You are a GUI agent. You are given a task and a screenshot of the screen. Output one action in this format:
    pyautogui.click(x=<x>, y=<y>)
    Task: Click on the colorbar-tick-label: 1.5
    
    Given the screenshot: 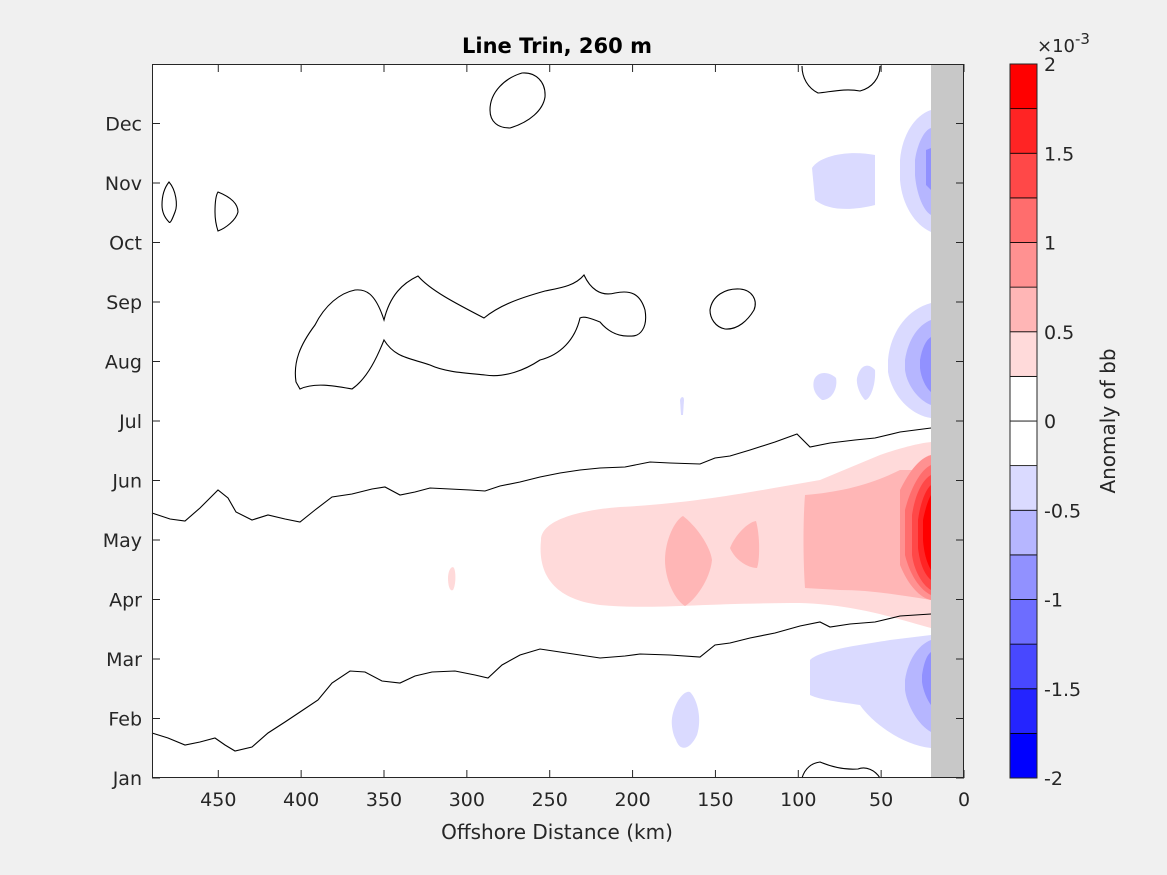 What is the action you would take?
    pyautogui.click(x=1059, y=154)
    